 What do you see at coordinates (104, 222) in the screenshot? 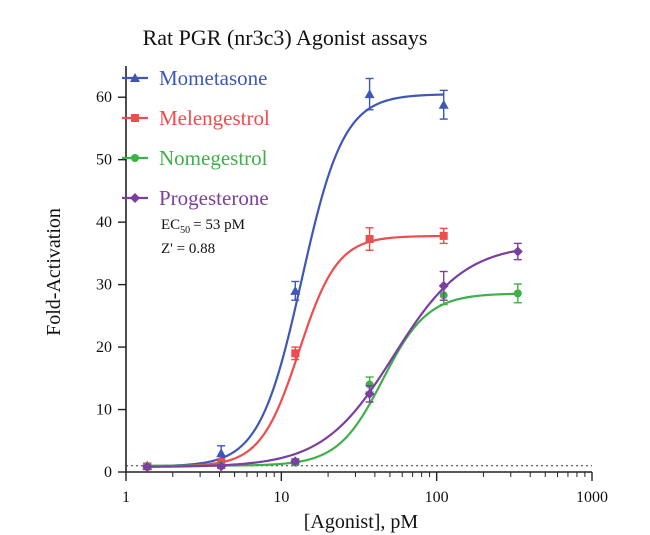
I see `y-tick-label: 40` at bounding box center [104, 222].